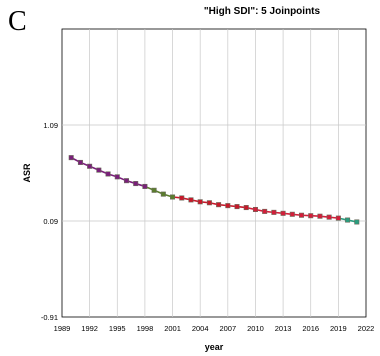 This screenshot has width=380, height=356. I want to click on x-axis-label: year, so click(214, 347).